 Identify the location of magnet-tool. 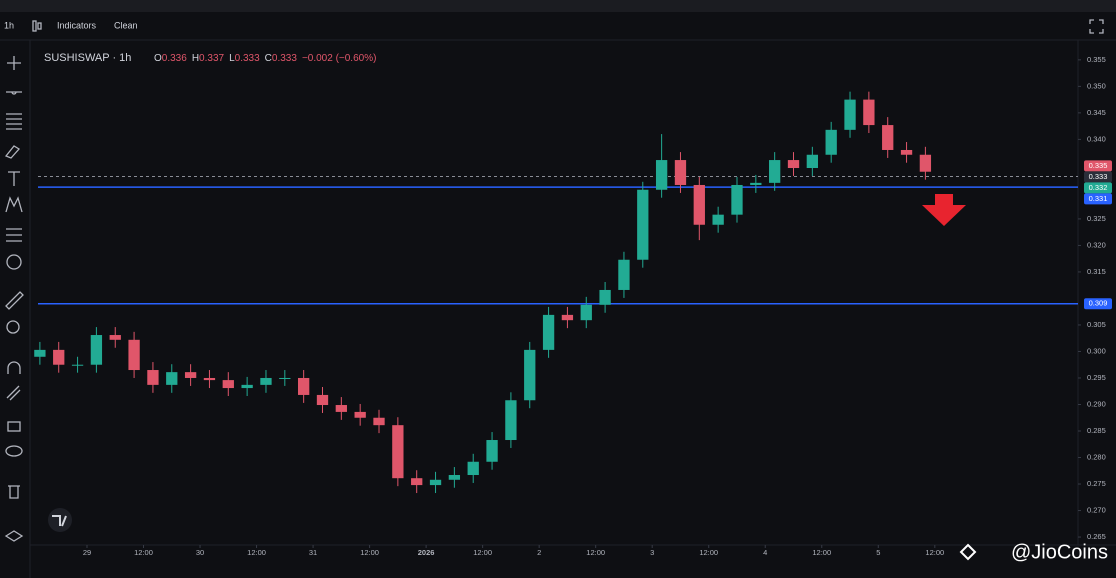
(14, 367).